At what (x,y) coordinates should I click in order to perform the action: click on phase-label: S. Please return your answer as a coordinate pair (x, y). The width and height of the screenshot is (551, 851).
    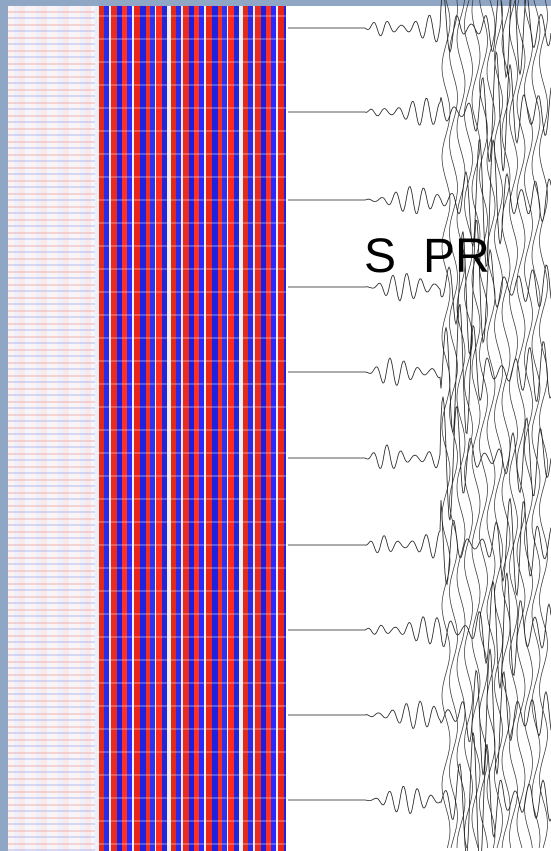
    Looking at the image, I should click on (380, 256).